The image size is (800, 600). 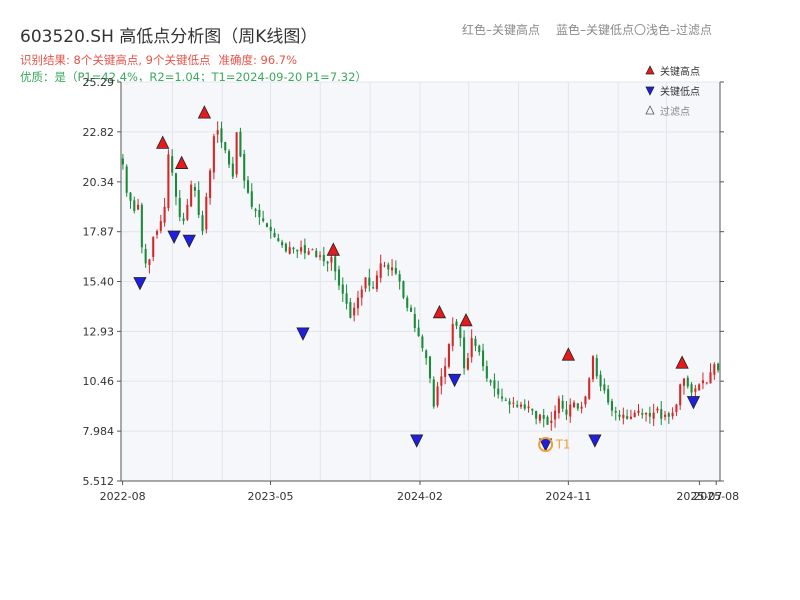 What do you see at coordinates (99, 82) in the screenshot?
I see `y-tick-label: 25.29` at bounding box center [99, 82].